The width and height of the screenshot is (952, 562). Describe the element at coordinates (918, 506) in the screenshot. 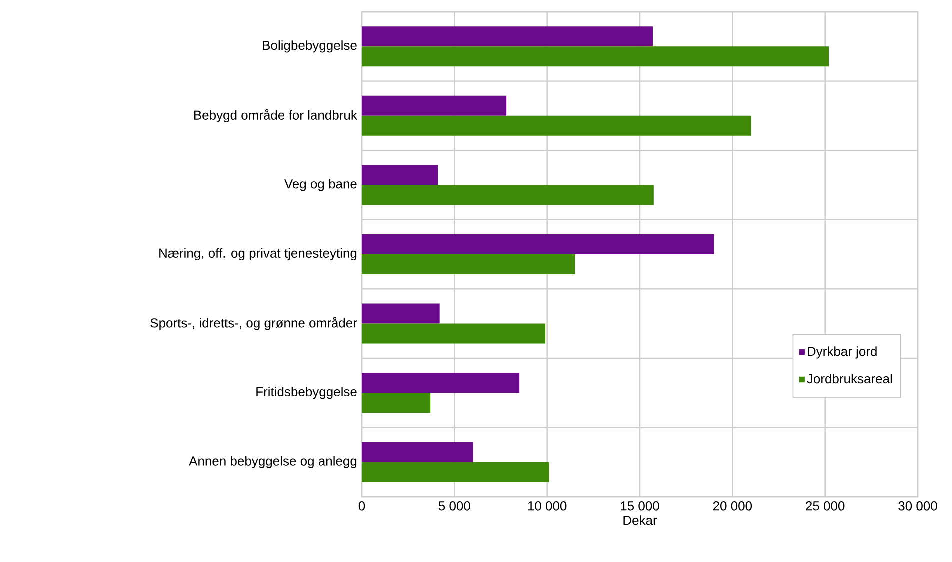

I see `x-tick-label: 30 000` at that location.